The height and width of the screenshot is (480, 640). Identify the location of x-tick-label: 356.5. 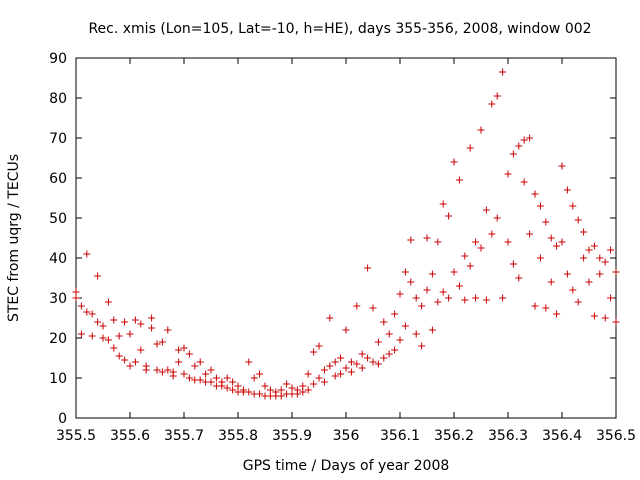
(616, 436).